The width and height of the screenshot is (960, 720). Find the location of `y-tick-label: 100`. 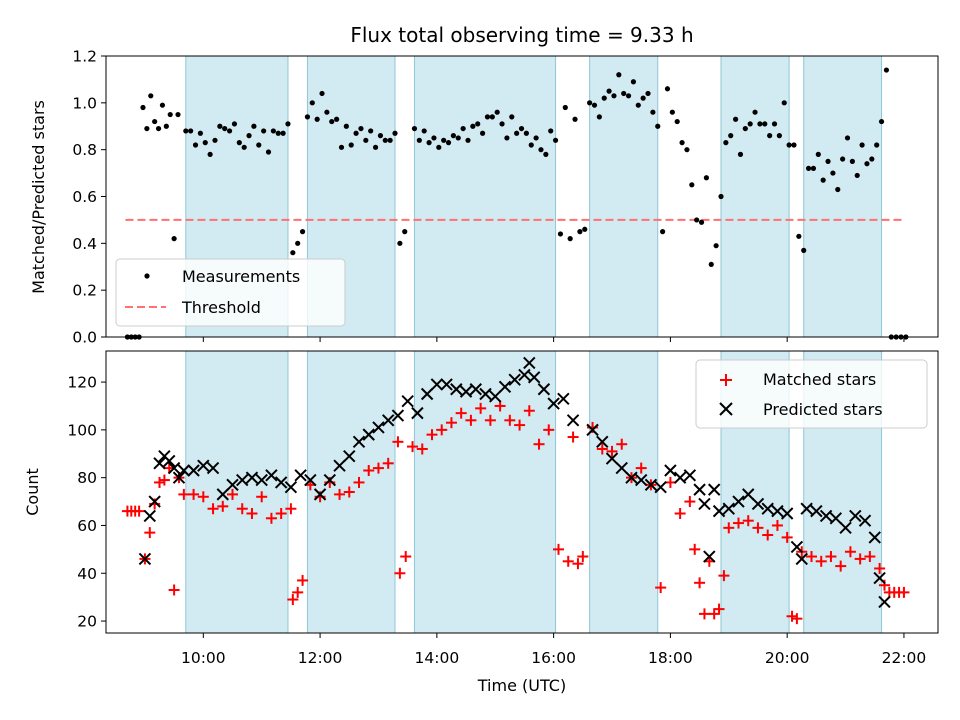

y-tick-label: 100 is located at coordinates (82, 430).